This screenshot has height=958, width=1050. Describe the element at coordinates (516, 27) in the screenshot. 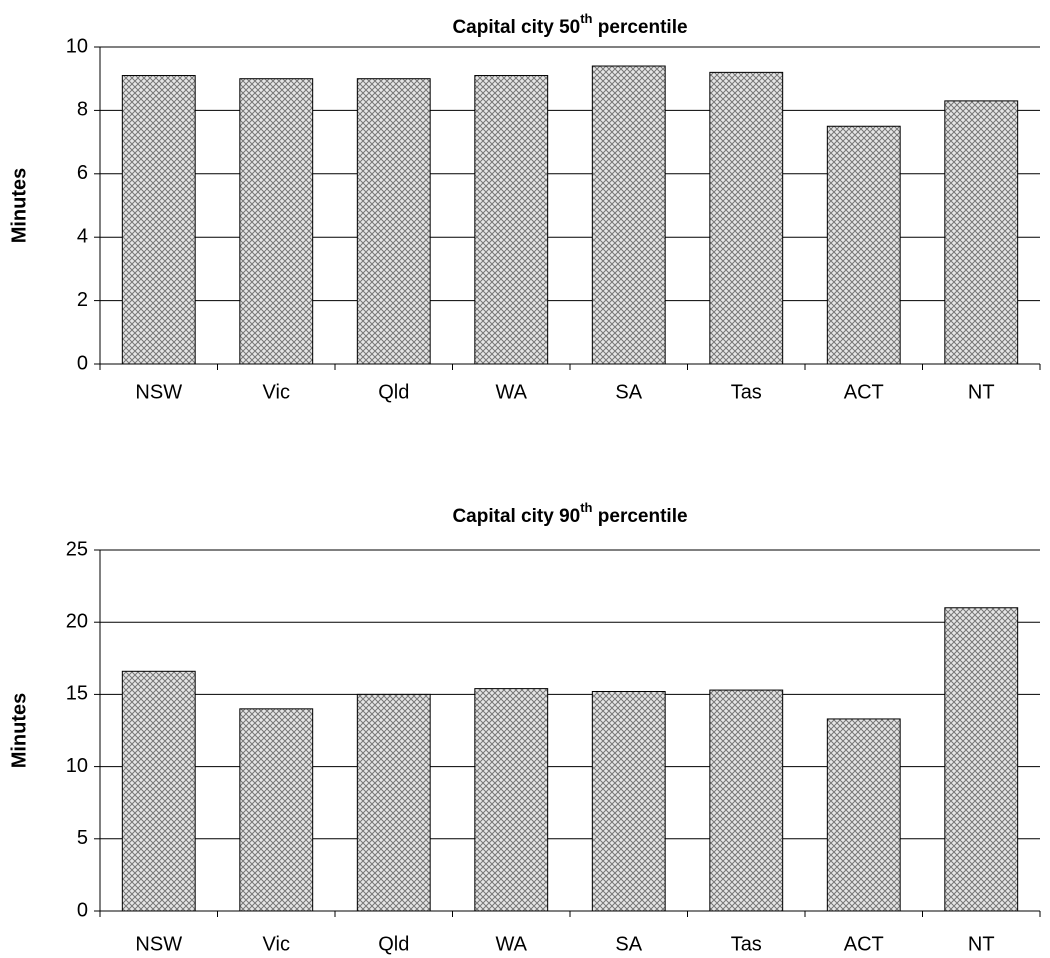

I see `title-part: Capital city 50` at that location.